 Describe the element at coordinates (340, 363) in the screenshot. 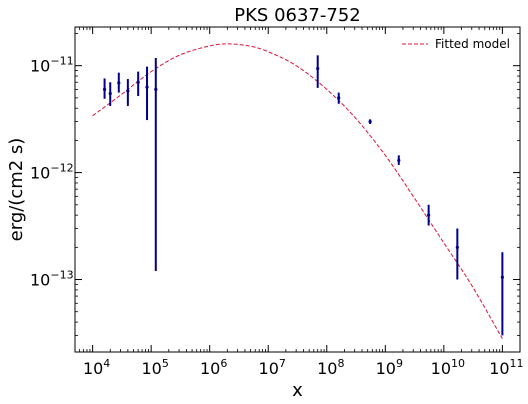

I see `x-tick-exponent: 8` at that location.